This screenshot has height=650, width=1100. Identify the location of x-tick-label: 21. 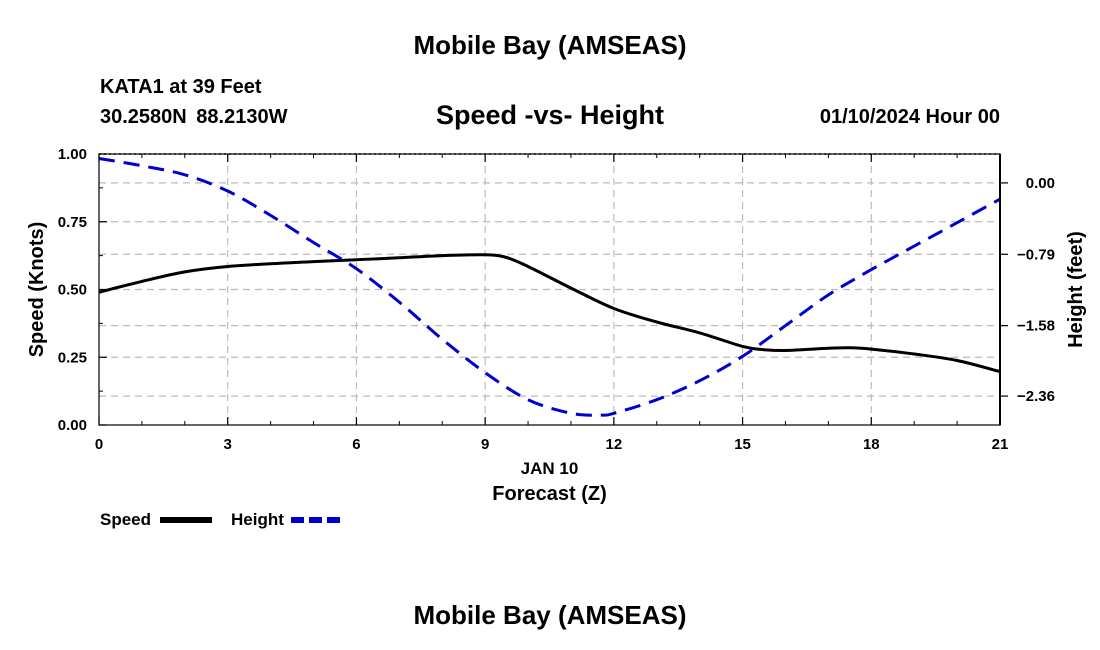
(1000, 444).